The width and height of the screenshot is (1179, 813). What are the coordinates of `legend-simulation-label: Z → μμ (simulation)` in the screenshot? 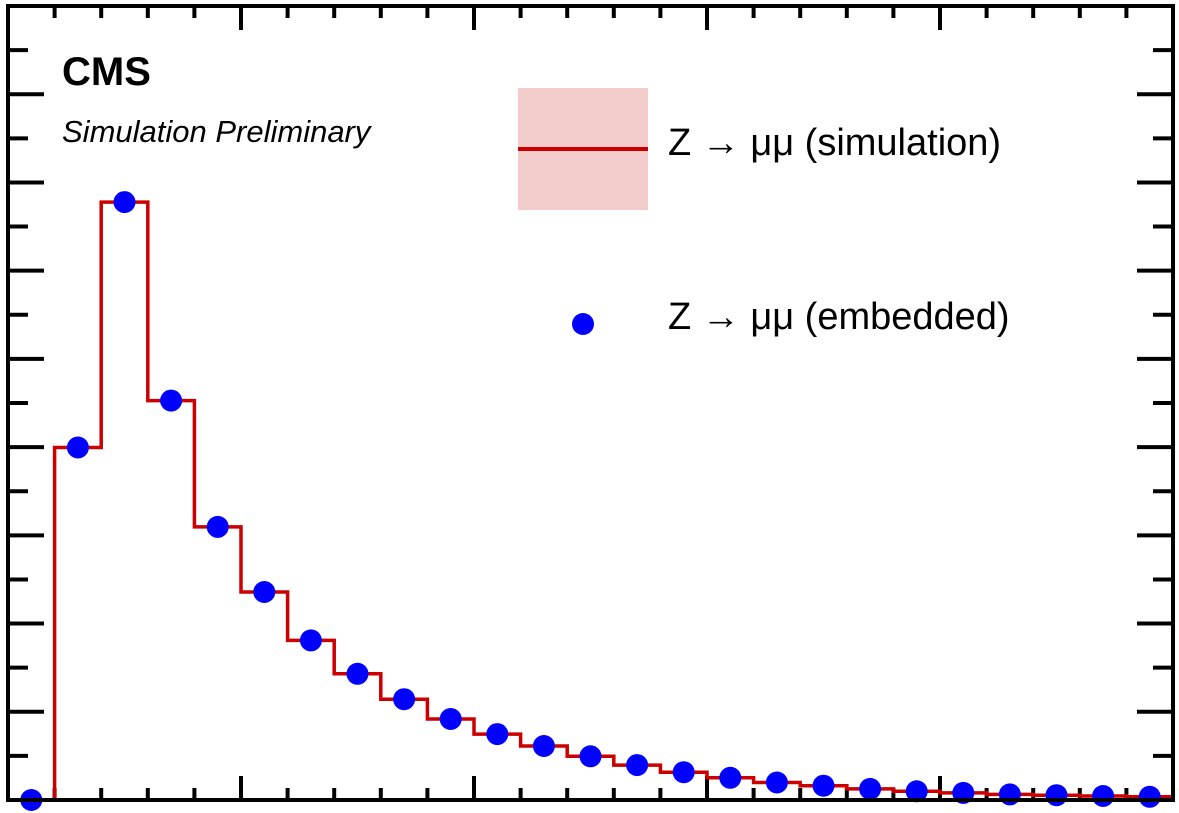 It's located at (835, 143).